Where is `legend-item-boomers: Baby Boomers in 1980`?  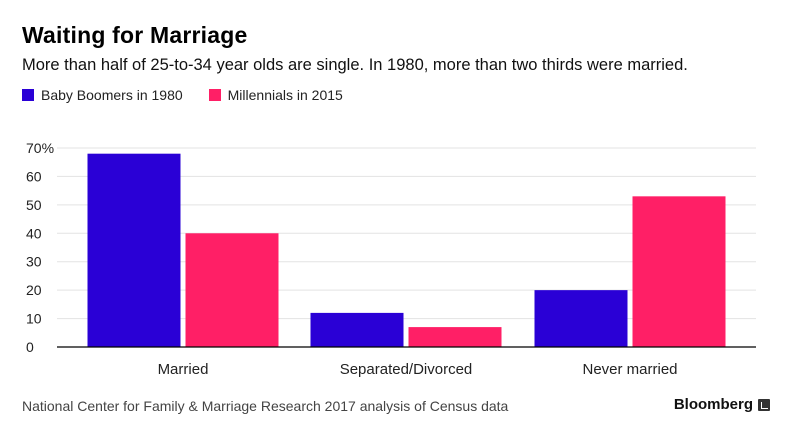 legend-item-boomers: Baby Boomers in 1980 is located at coordinates (102, 95).